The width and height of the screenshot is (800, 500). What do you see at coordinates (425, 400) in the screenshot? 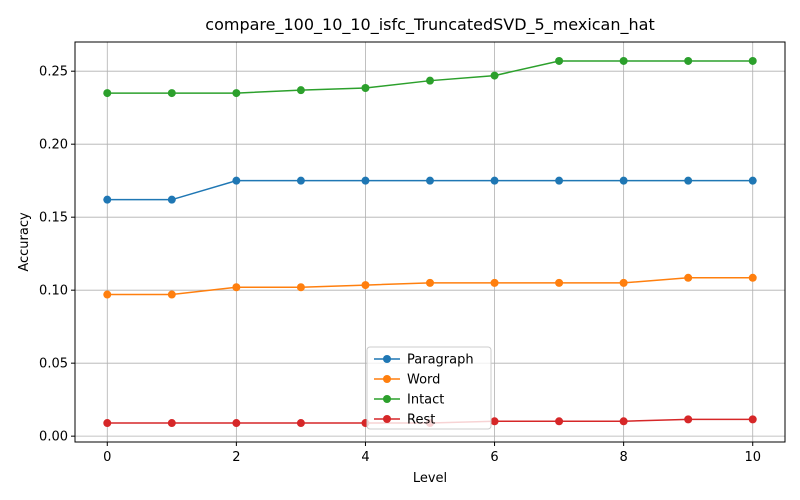
I see `legend-label-intact: Intact` at bounding box center [425, 400].